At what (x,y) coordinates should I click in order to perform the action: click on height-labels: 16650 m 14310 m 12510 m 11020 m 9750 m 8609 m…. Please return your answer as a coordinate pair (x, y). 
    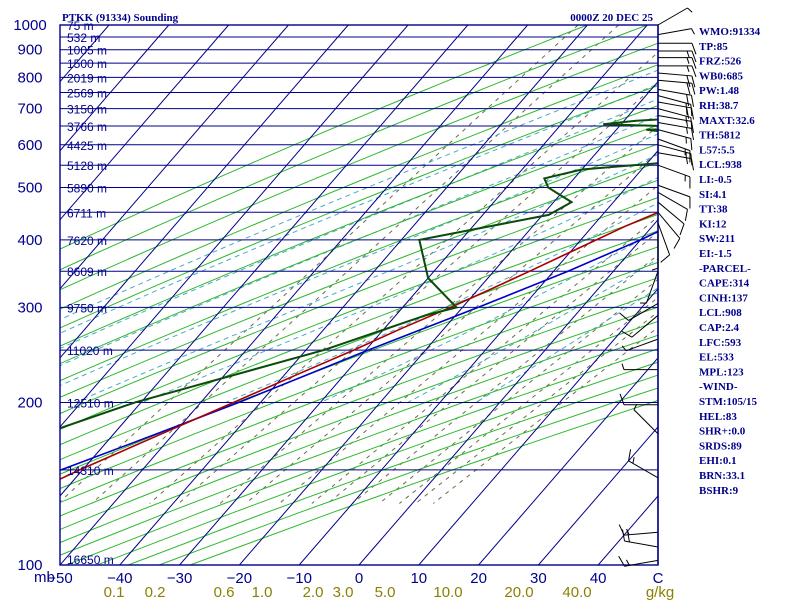
    Looking at the image, I should click on (90, 293).